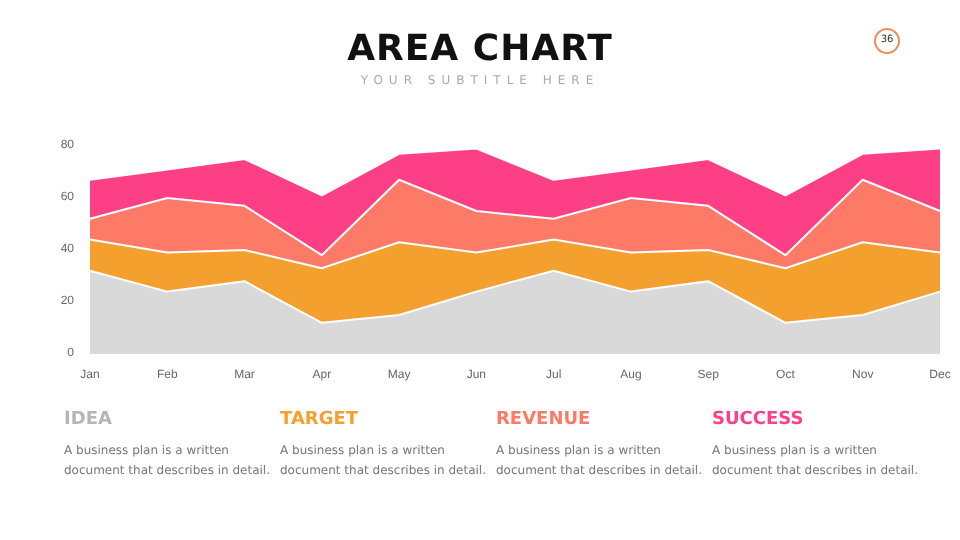 This screenshot has width=960, height=540. I want to click on text: REVENUE, so click(544, 420).